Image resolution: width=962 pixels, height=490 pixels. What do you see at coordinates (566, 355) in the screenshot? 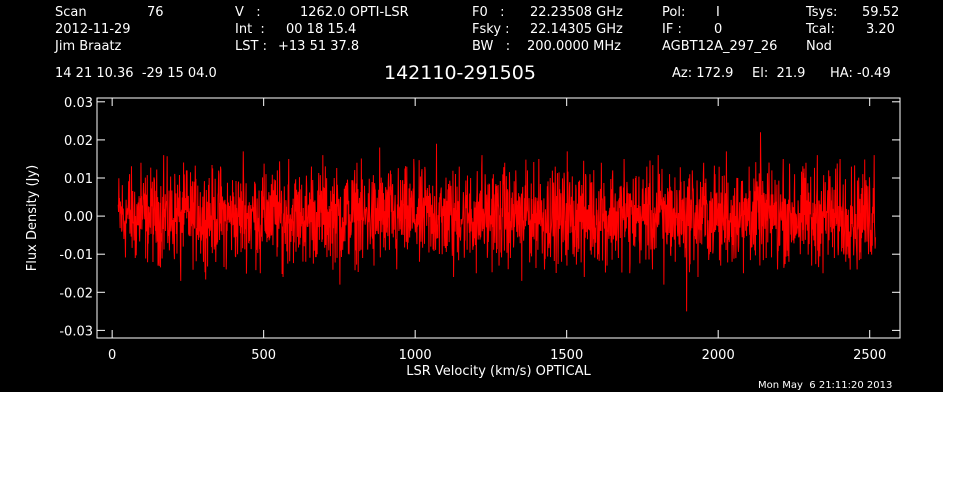
I see `x-tick-label: 1500` at bounding box center [566, 355].